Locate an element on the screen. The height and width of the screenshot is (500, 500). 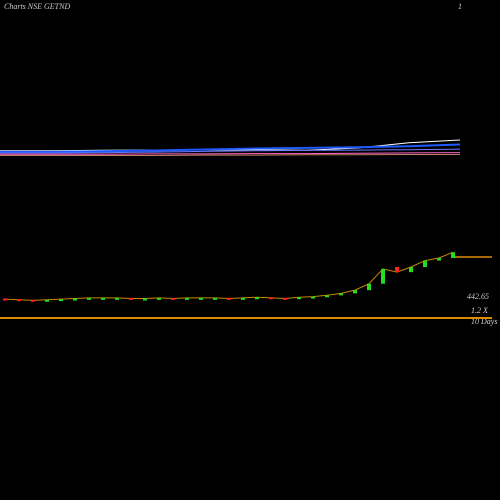
volume-label: 1.2 X is located at coordinates (480, 310).